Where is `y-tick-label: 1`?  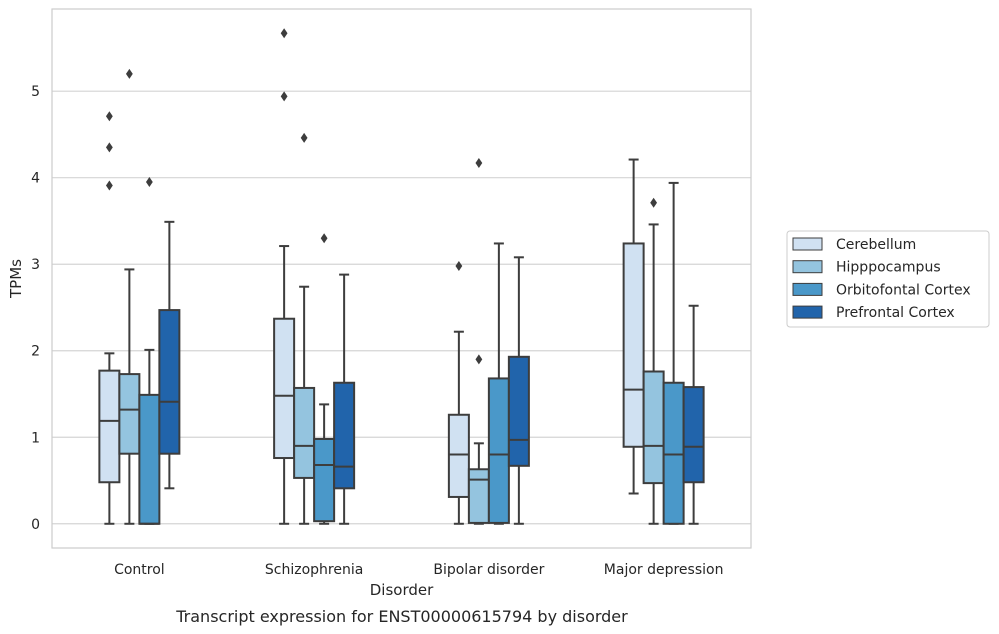
y-tick-label: 1 is located at coordinates (35, 438).